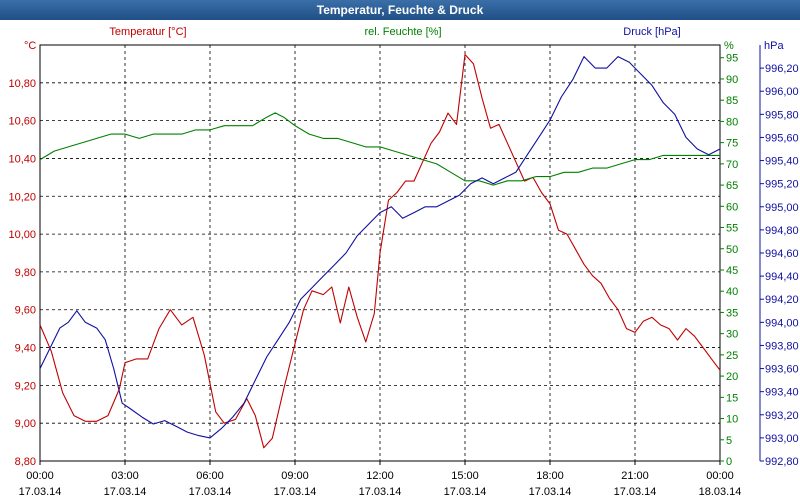 Image resolution: width=800 pixels, height=500 pixels. I want to click on humidity-tick-label: 0, so click(729, 462).